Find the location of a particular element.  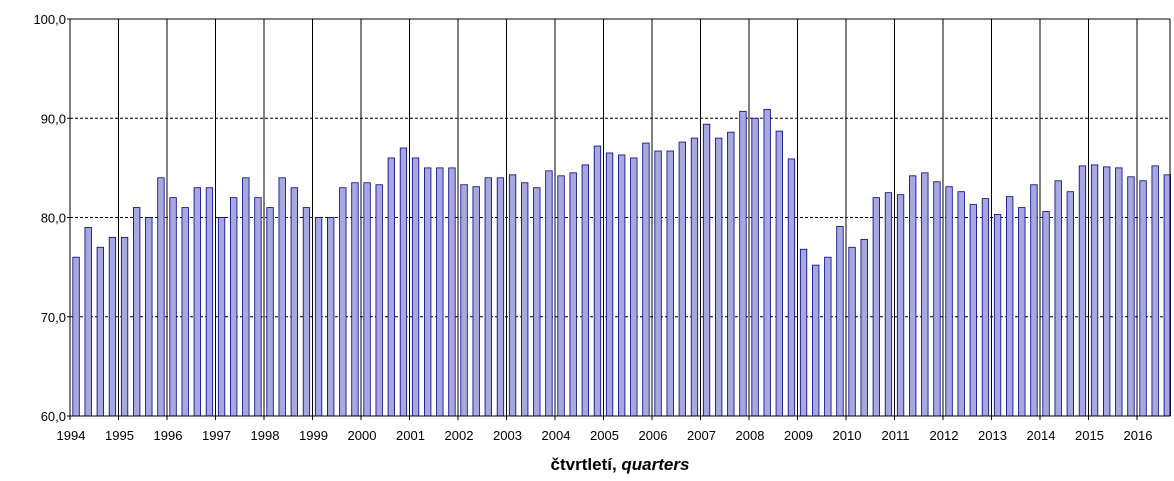

x-tick-label: 1994 is located at coordinates (71, 435).